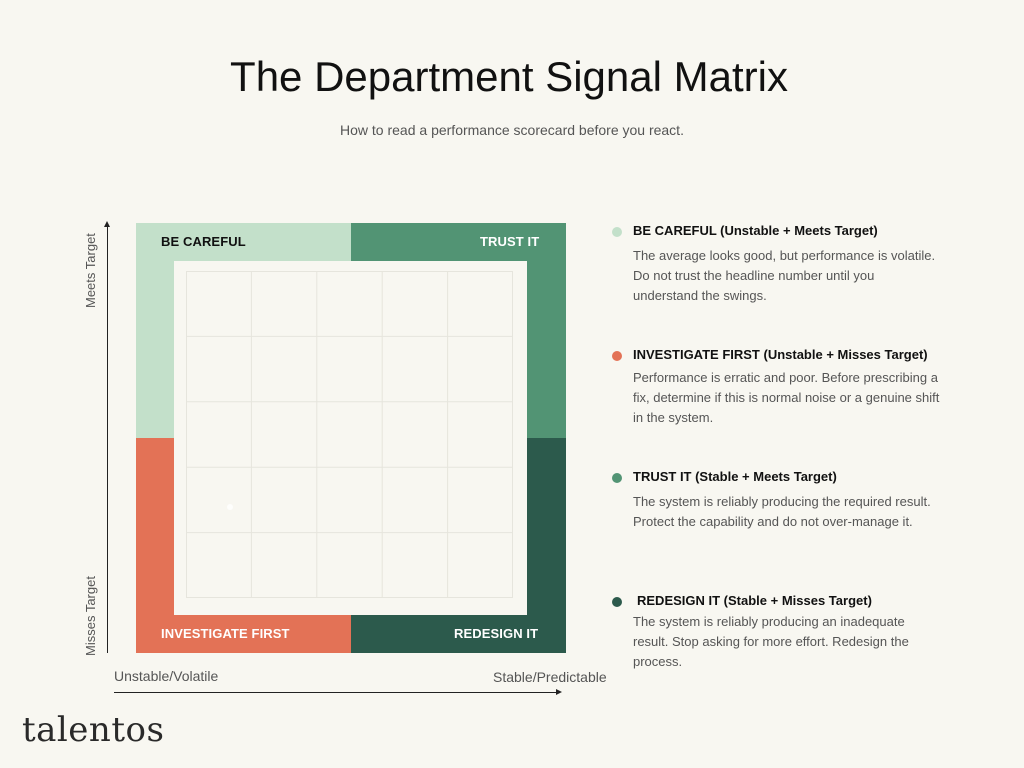 The image size is (1024, 768). Describe the element at coordinates (107, 224) in the screenshot. I see `y-axis-arrow-icon` at that location.